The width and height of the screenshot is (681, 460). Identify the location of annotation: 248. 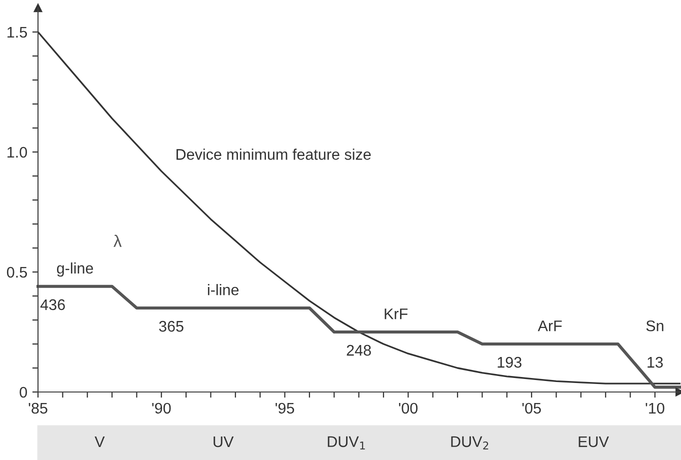
(358, 350).